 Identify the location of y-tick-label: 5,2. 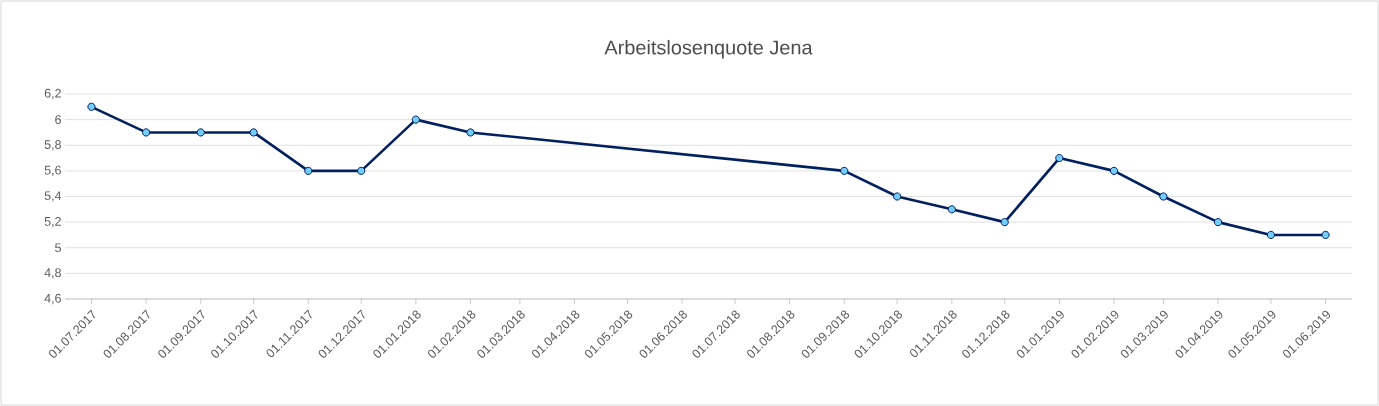
(52, 222).